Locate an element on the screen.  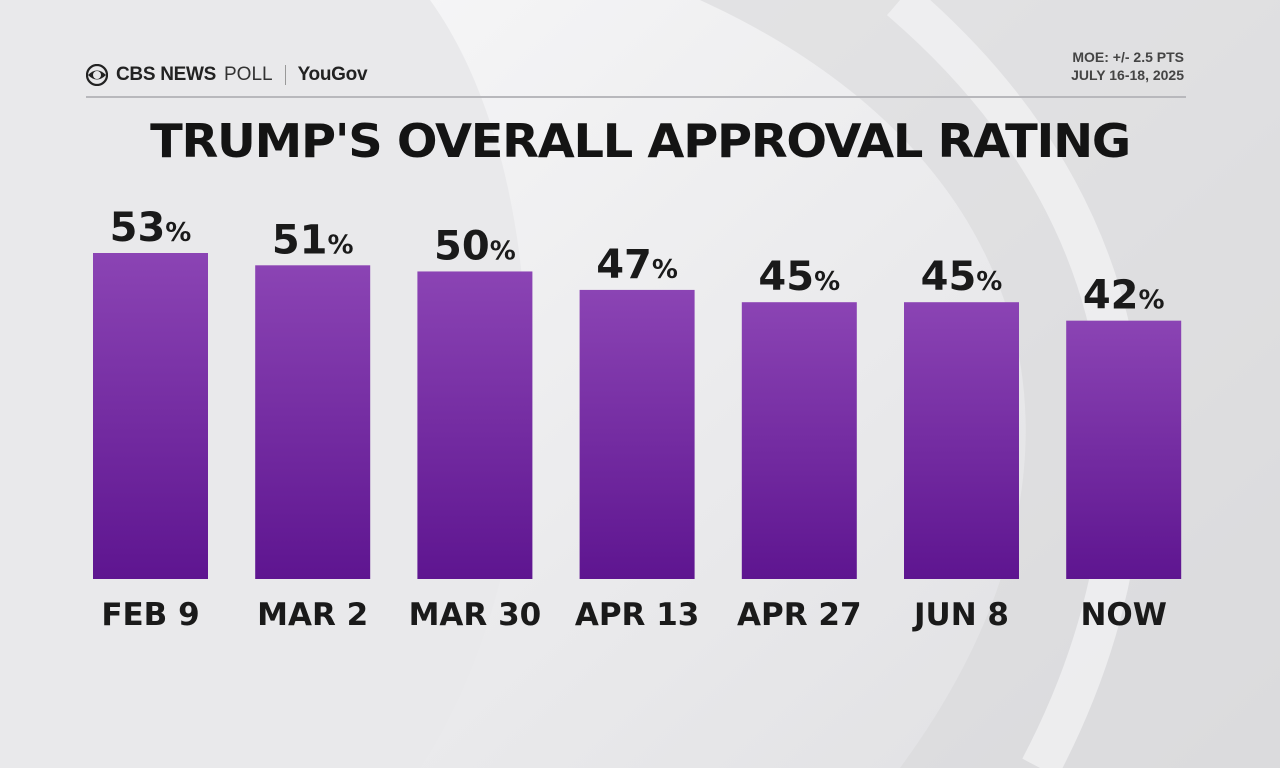
value-label: 42% is located at coordinates (1124, 296).